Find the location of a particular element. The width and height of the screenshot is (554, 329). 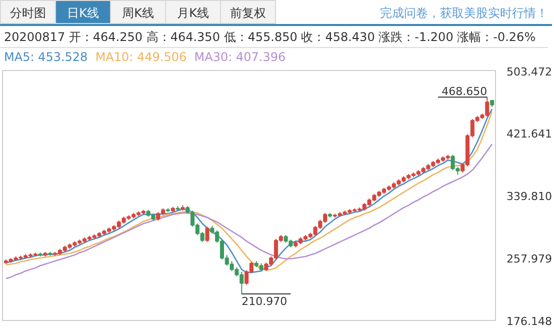

y-tick-label: 503.472 is located at coordinates (529, 72).